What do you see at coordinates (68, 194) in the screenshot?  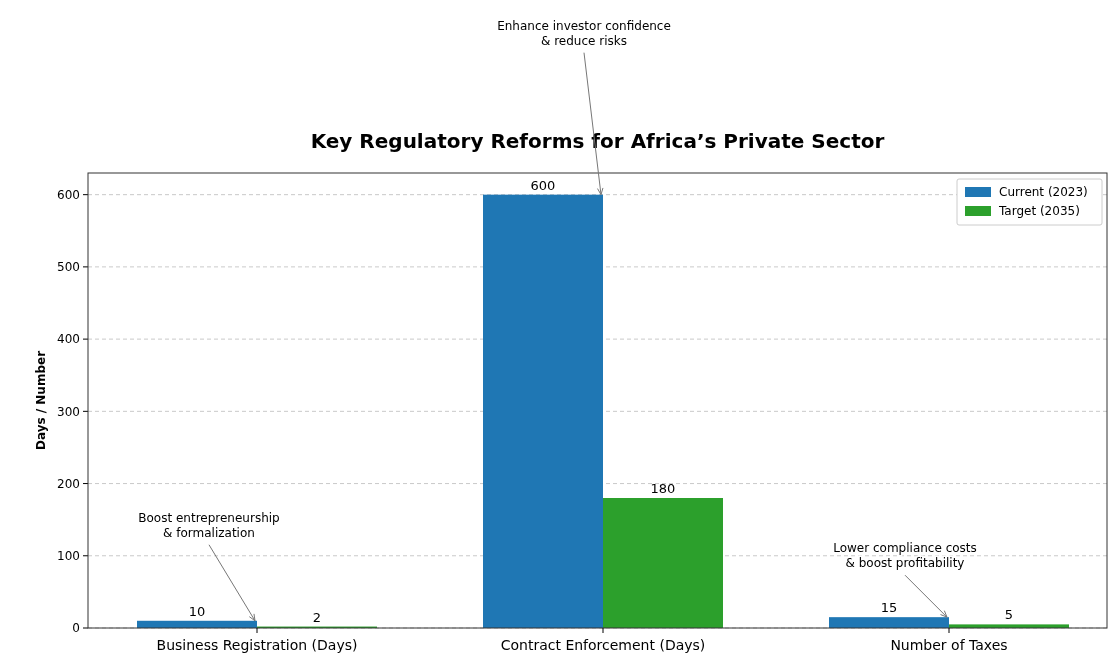 I see `y-tick-label: 600` at bounding box center [68, 194].